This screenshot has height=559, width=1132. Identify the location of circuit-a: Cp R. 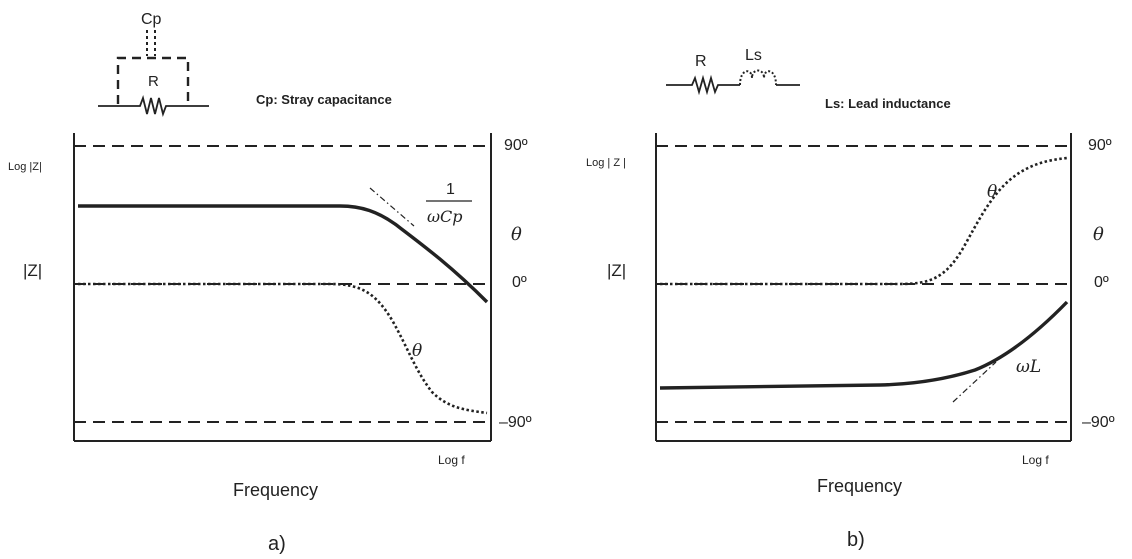
(153, 64).